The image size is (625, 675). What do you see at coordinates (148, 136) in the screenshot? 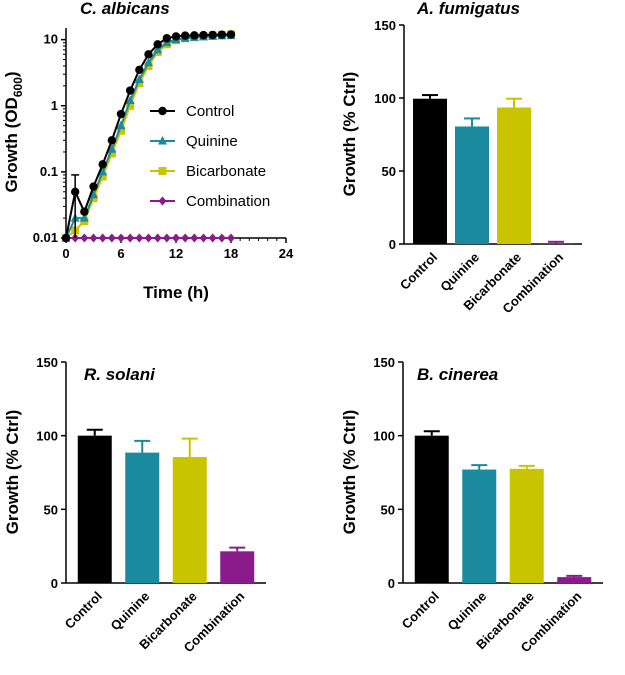
I see `series-control` at bounding box center [148, 136].